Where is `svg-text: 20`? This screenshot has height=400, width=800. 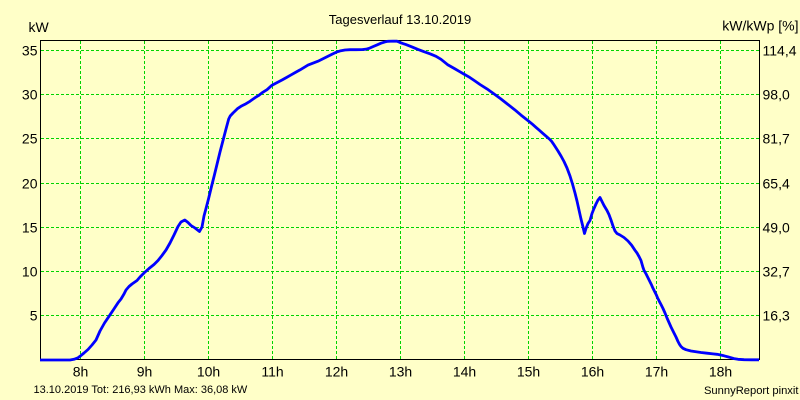
svg-text: 20 is located at coordinates (30, 184).